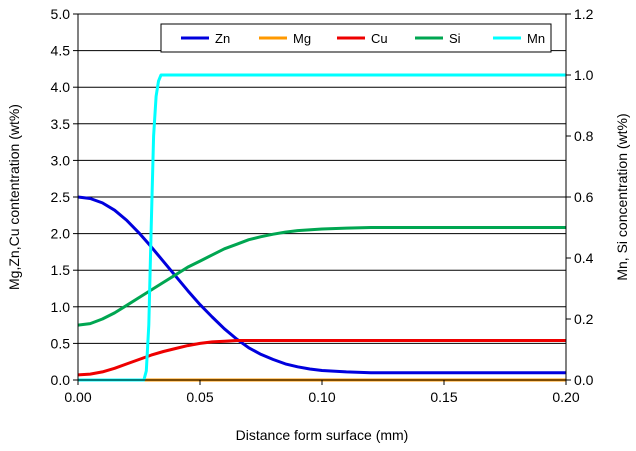 The width and height of the screenshot is (636, 451). What do you see at coordinates (14, 197) in the screenshot?
I see `y-axis-title-left: Mg,Zn,Cu contentration (wt%)` at bounding box center [14, 197].